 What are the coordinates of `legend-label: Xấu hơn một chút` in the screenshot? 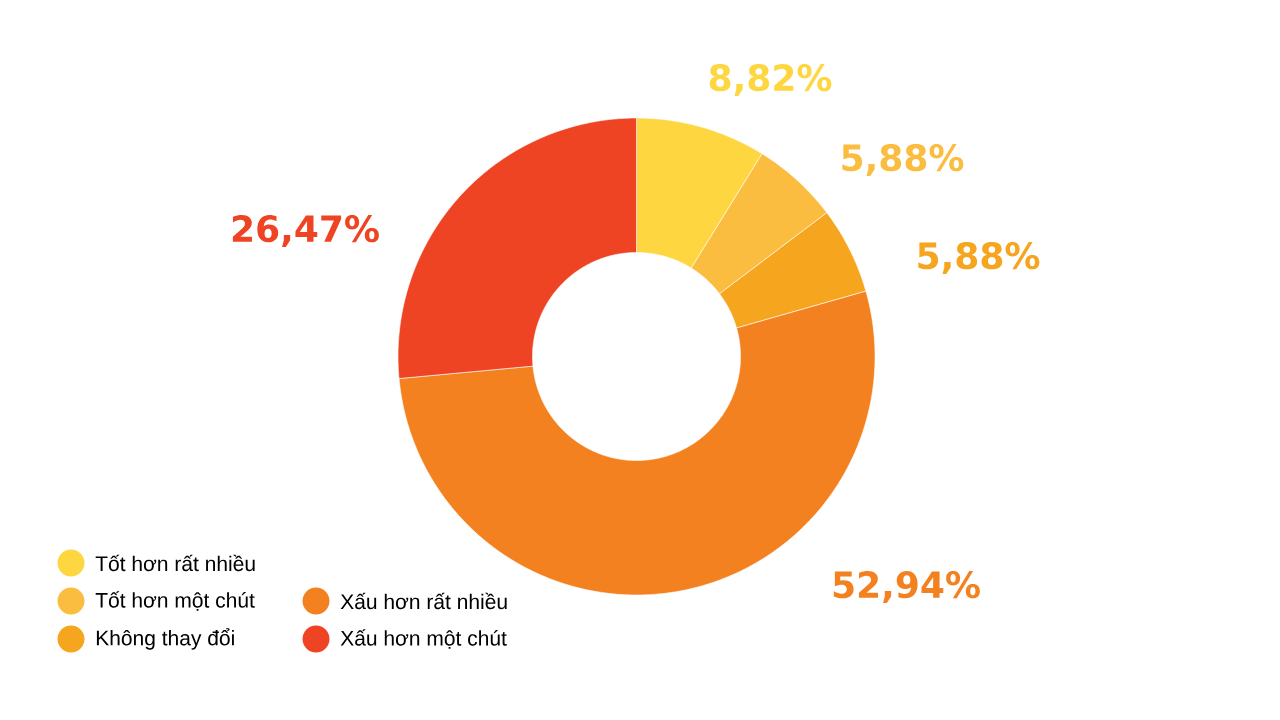 It's located at (423, 639).